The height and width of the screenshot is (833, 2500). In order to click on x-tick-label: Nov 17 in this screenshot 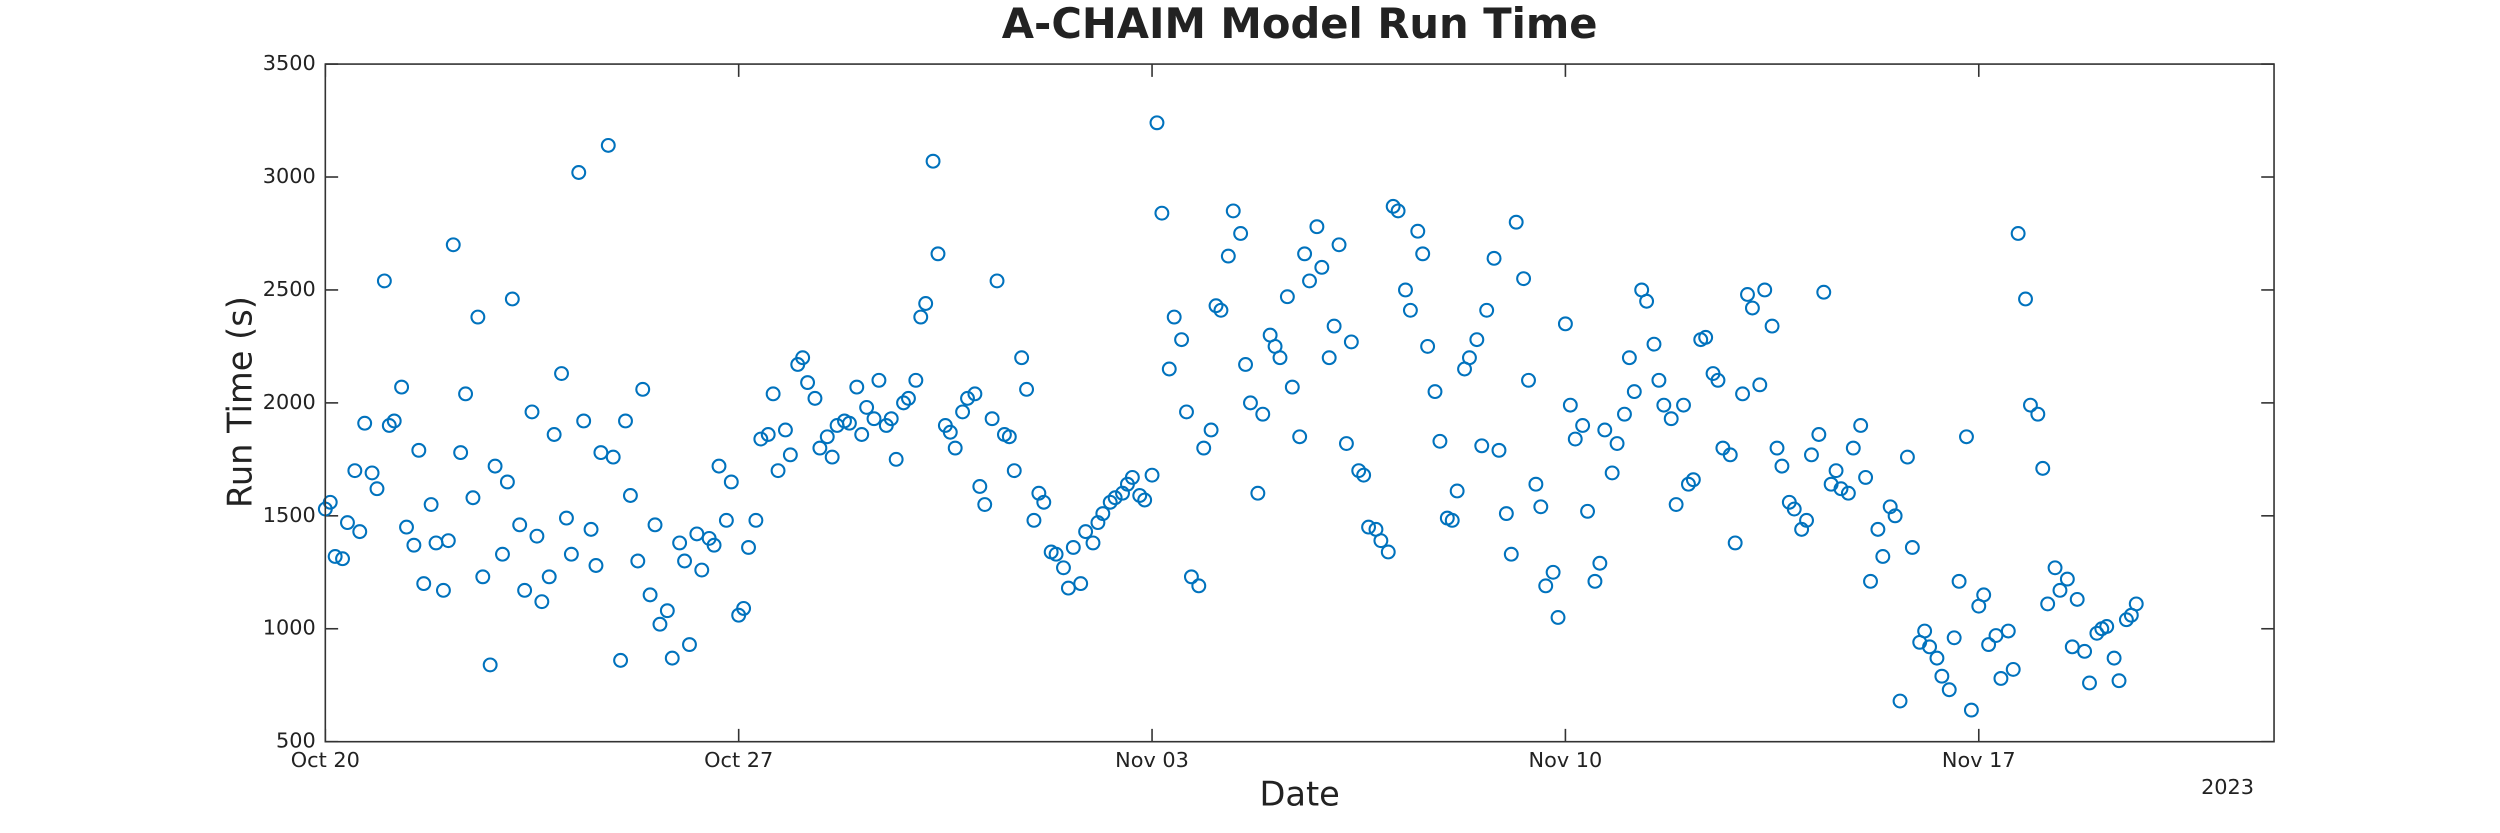, I will do `click(1979, 760)`.